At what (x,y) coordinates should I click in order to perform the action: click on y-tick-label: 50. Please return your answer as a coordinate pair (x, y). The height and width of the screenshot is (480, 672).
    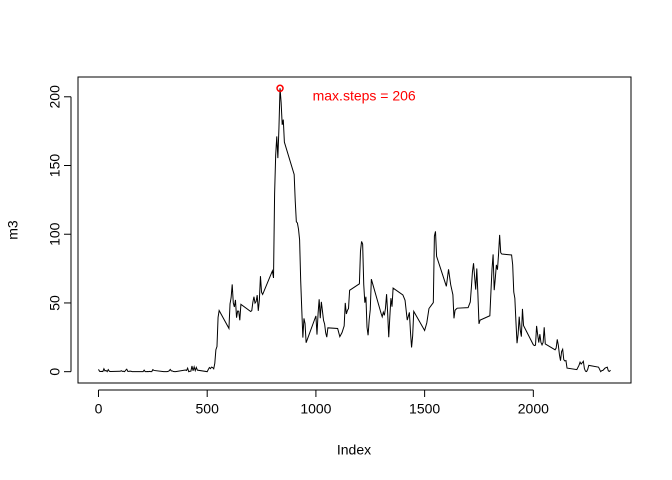
    Looking at the image, I should click on (55, 303).